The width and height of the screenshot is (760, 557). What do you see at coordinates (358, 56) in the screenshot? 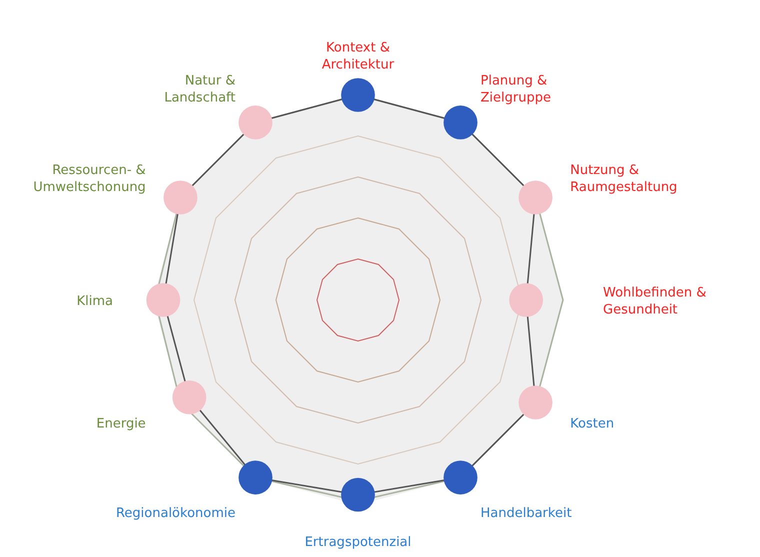
I see `spoke-label: Kontext & Architektur` at bounding box center [358, 56].